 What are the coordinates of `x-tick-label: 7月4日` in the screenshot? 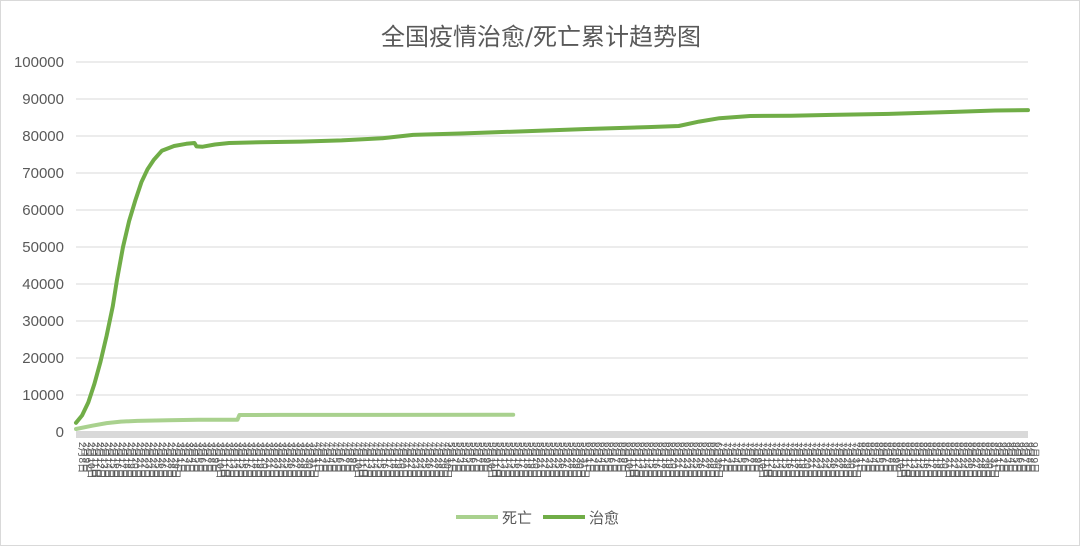 It's located at (736, 457).